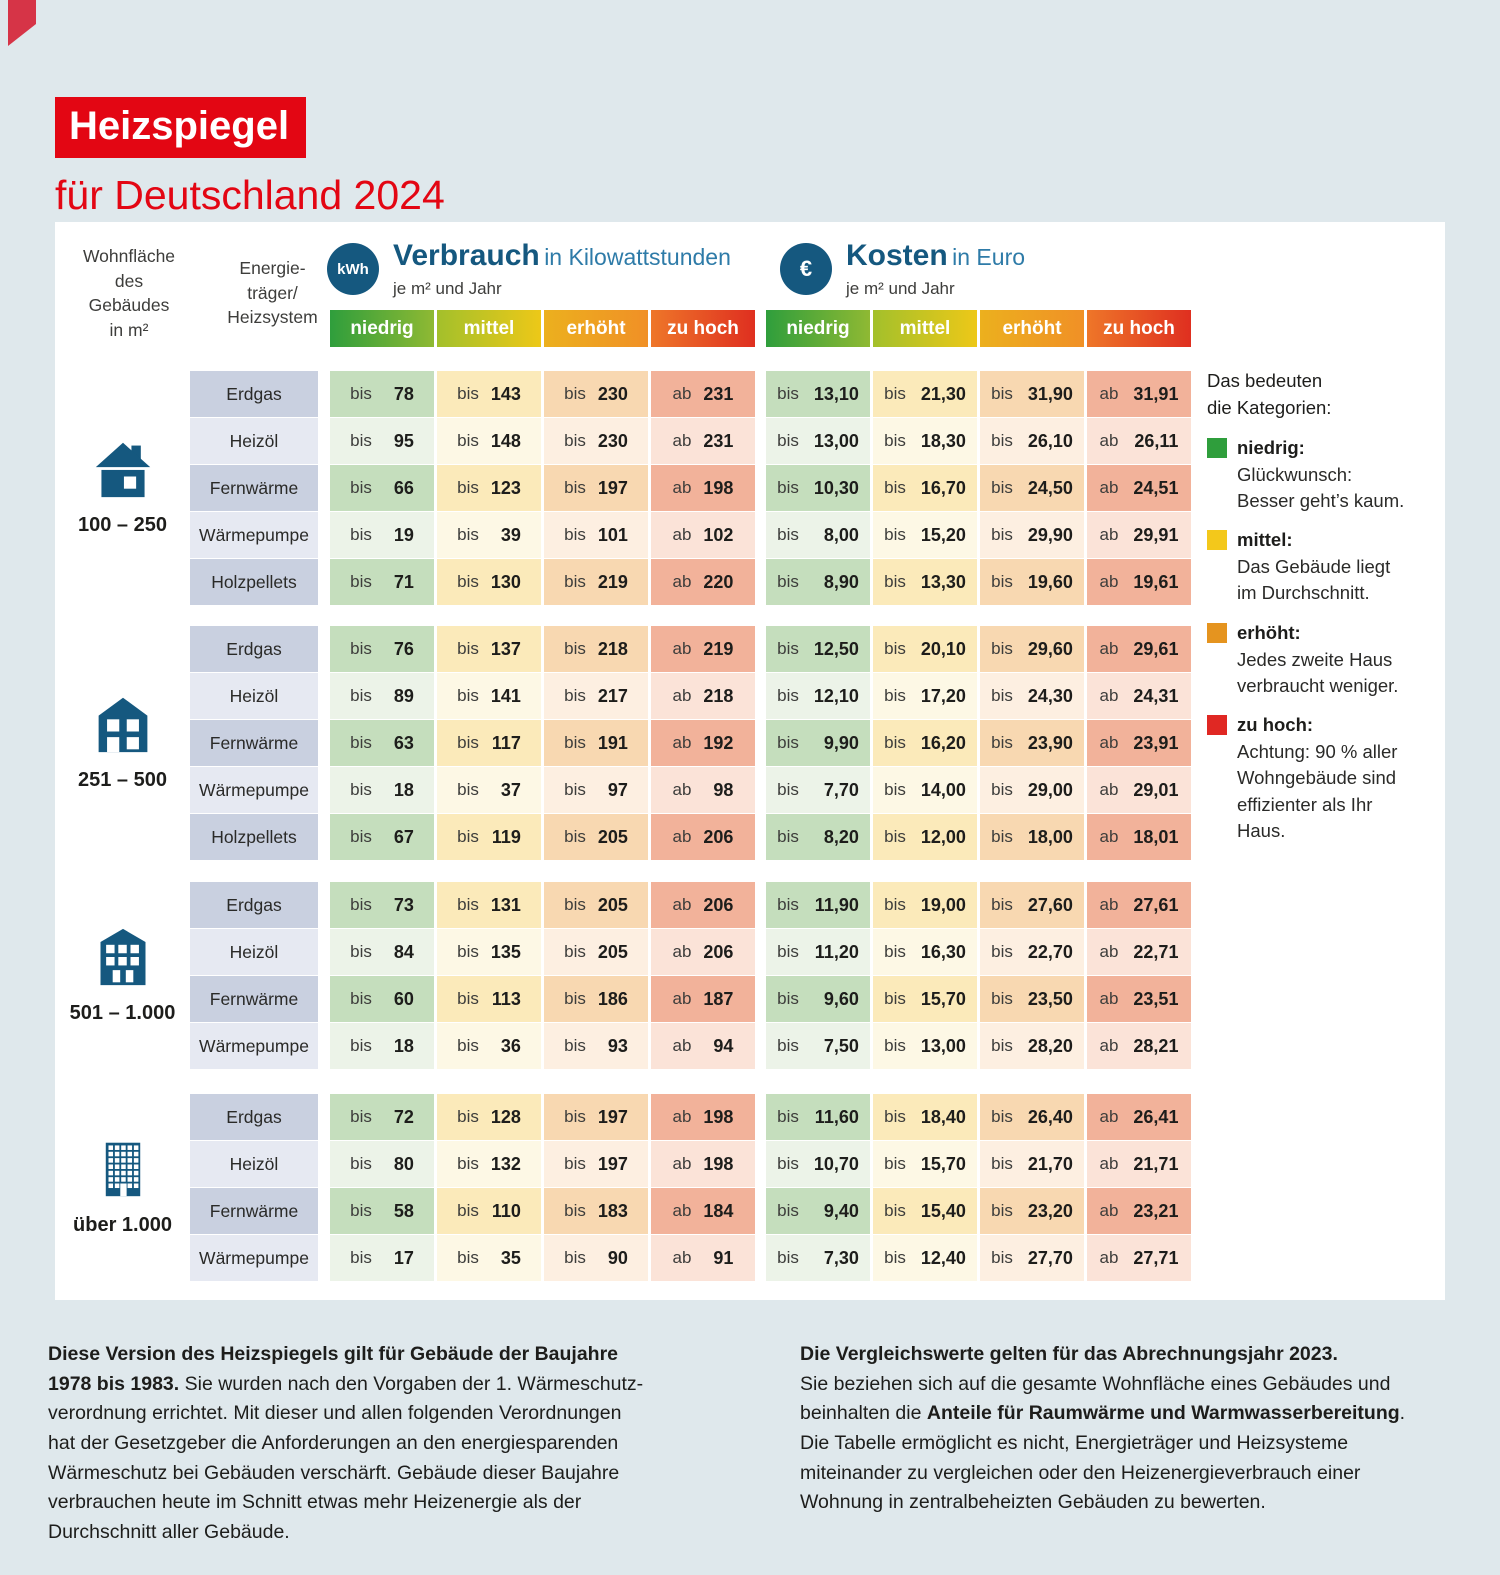 Image resolution: width=1500 pixels, height=1575 pixels. What do you see at coordinates (925, 999) in the screenshot?
I see `kosten-cell-mittel: bis 15,70` at bounding box center [925, 999].